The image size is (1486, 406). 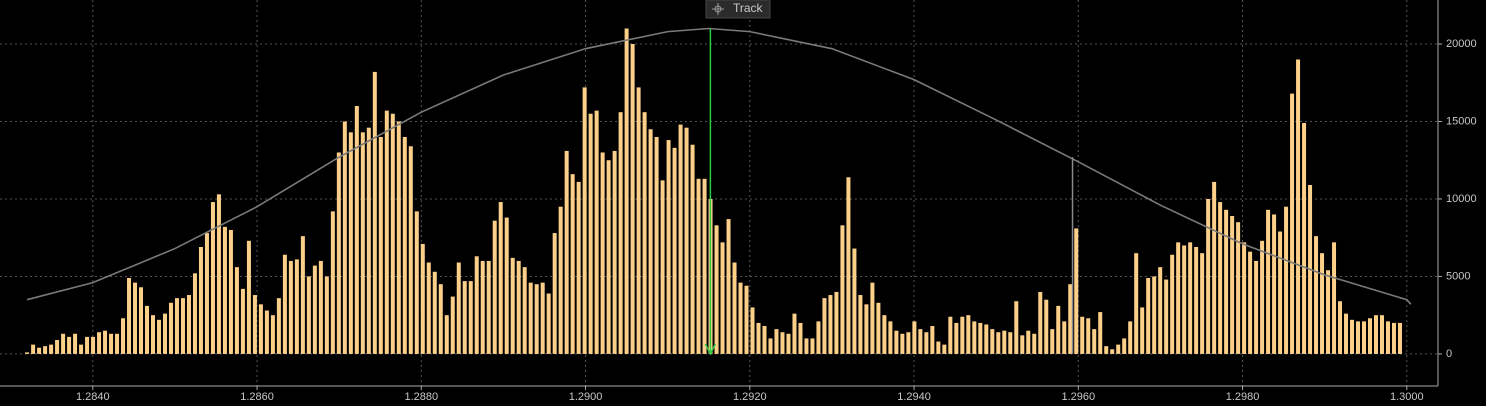 What do you see at coordinates (1243, 397) in the screenshot?
I see `x-tick-label: 1.2980` at bounding box center [1243, 397].